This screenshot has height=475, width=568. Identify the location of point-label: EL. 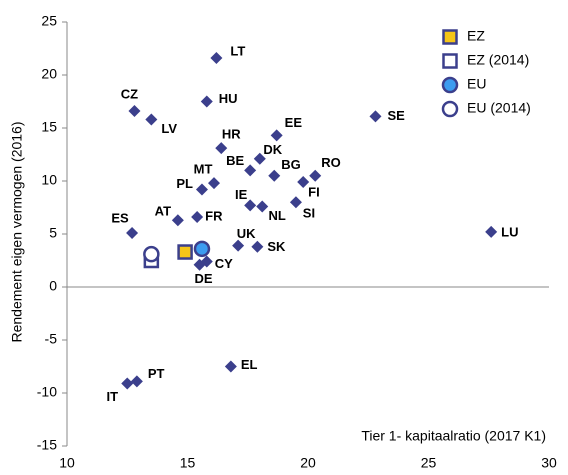
(249, 364).